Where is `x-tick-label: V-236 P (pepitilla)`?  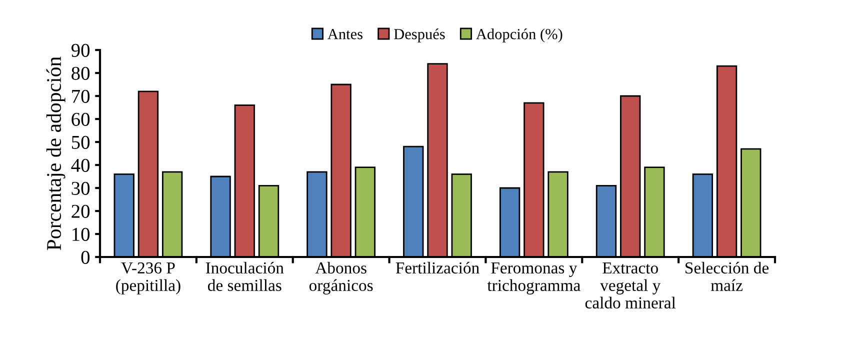 x-tick-label: V-236 P (pepitilla) is located at coordinates (148, 278).